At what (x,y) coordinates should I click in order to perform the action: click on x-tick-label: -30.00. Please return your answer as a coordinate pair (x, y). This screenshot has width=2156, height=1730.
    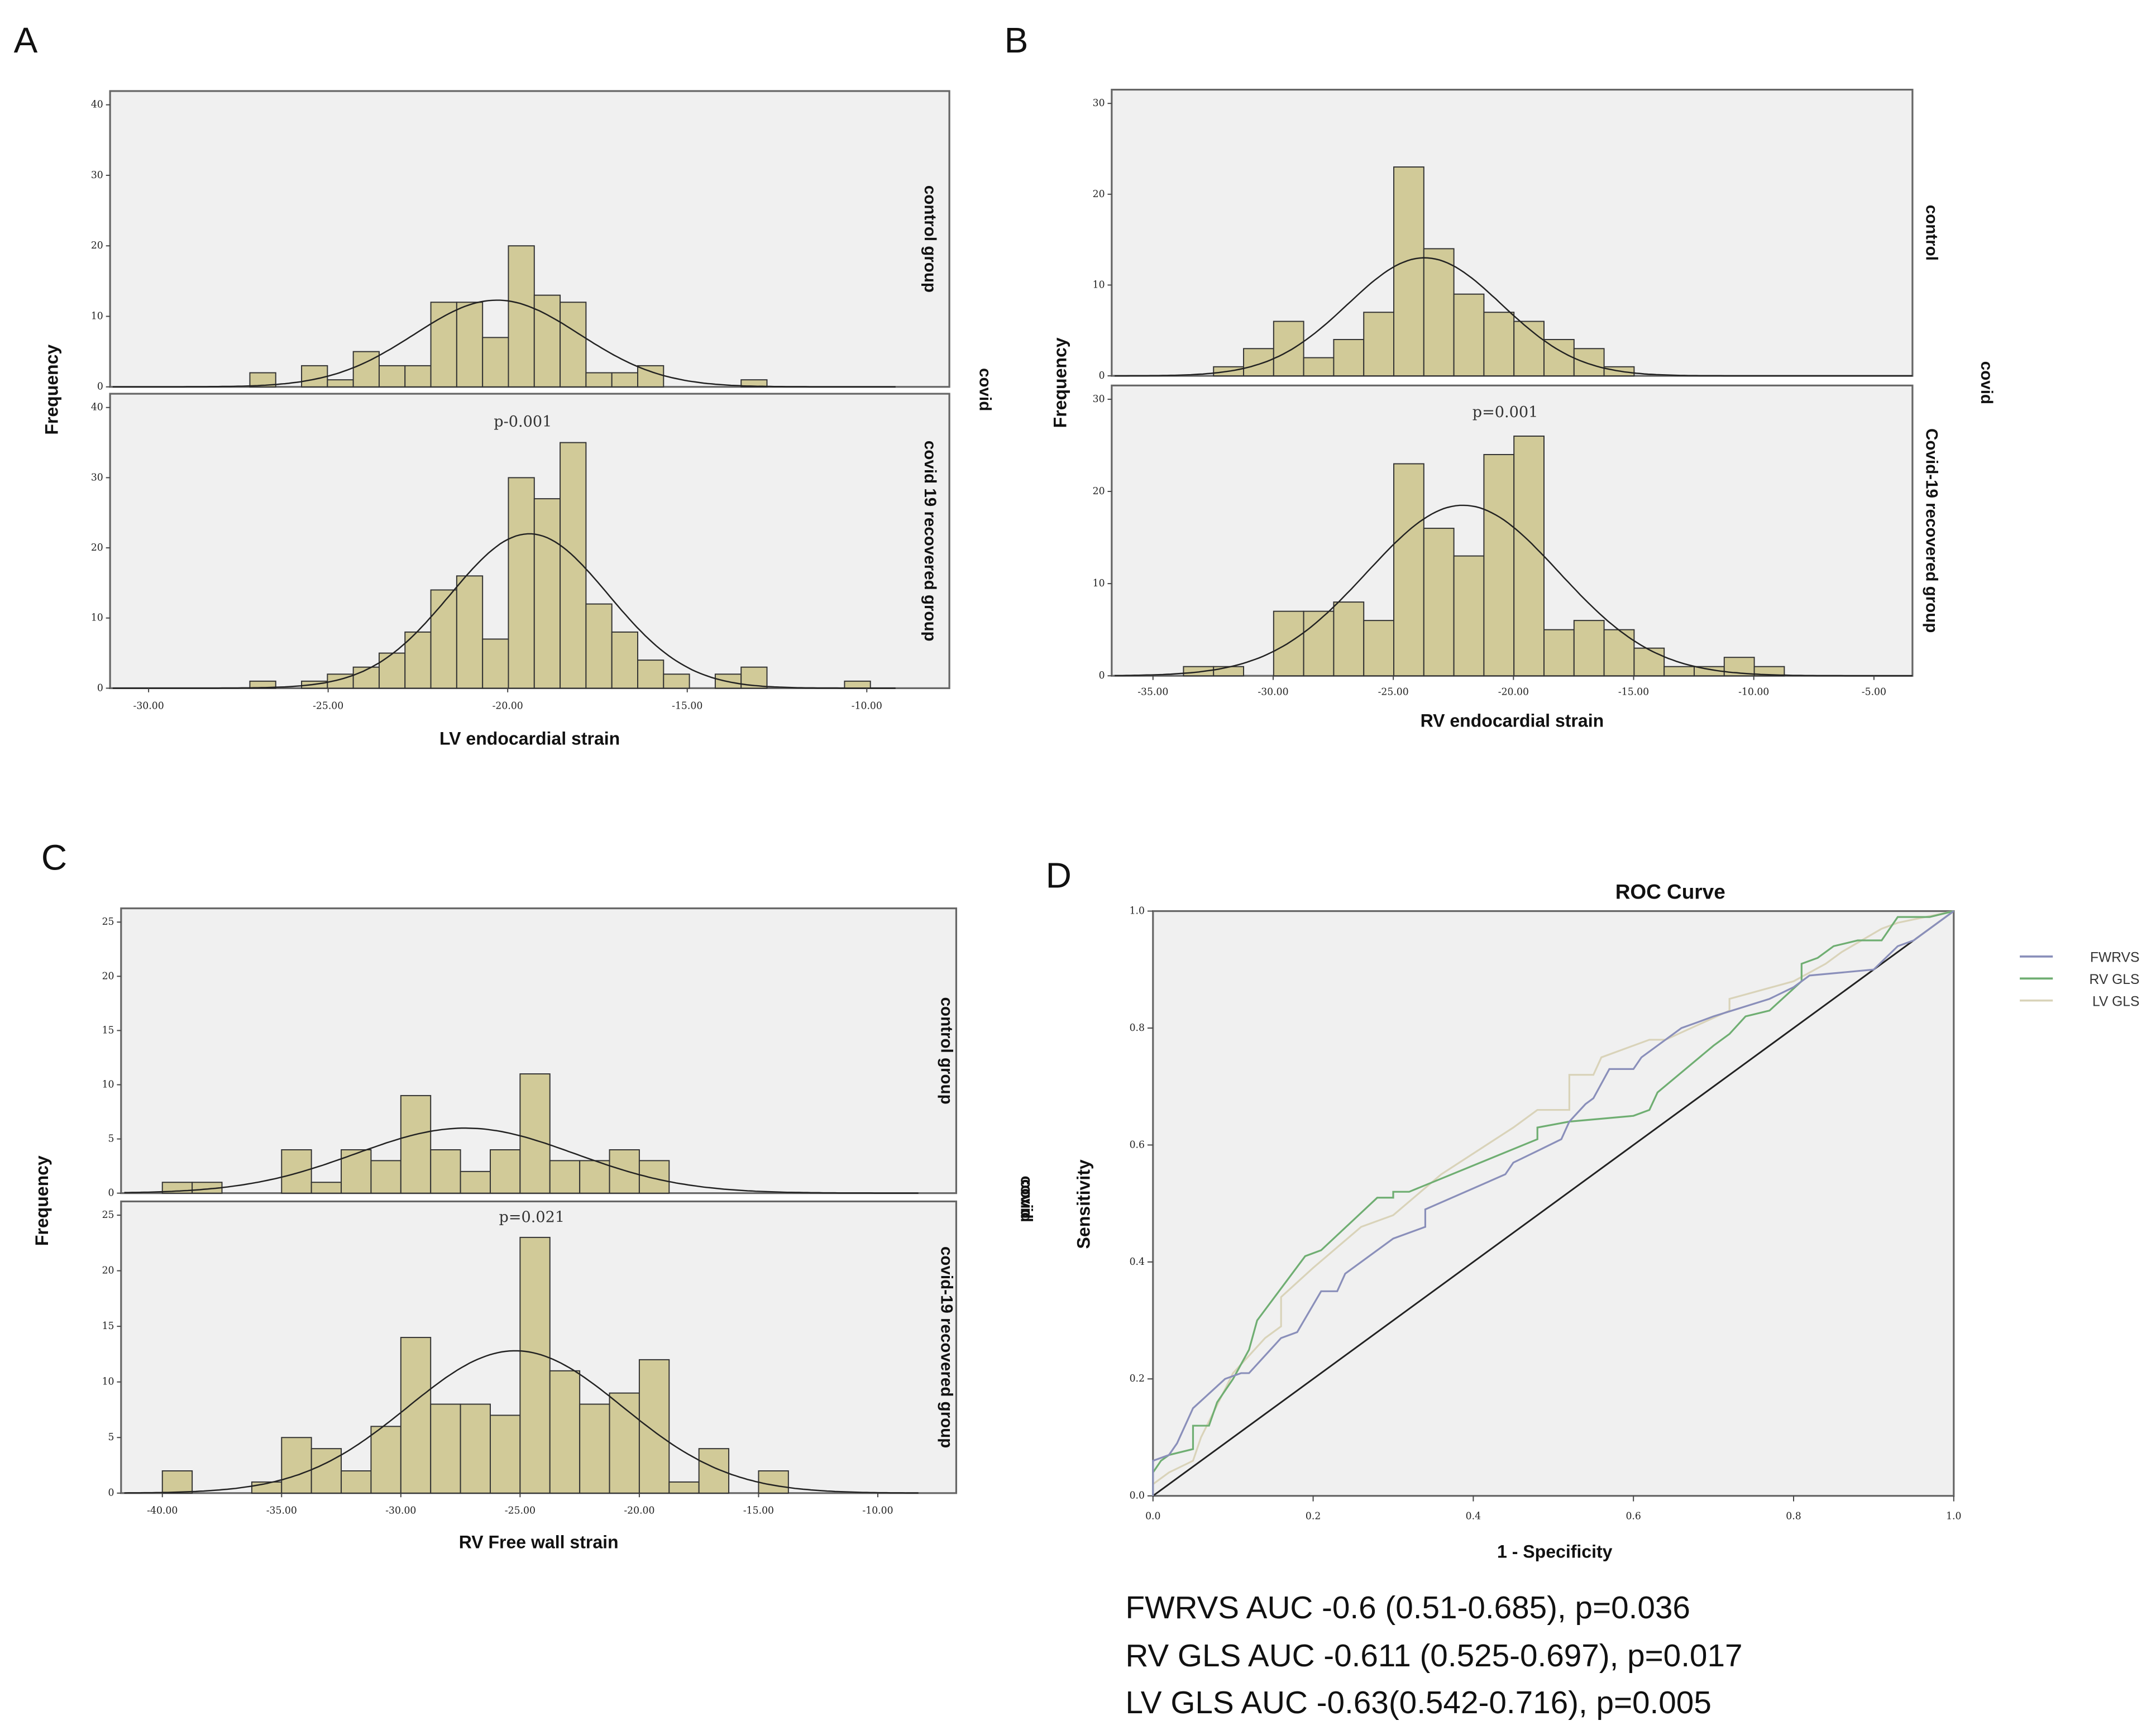
    Looking at the image, I should click on (400, 1511).